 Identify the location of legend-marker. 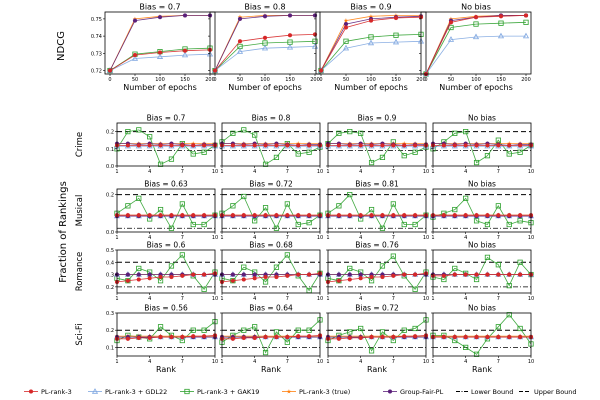
(31, 391).